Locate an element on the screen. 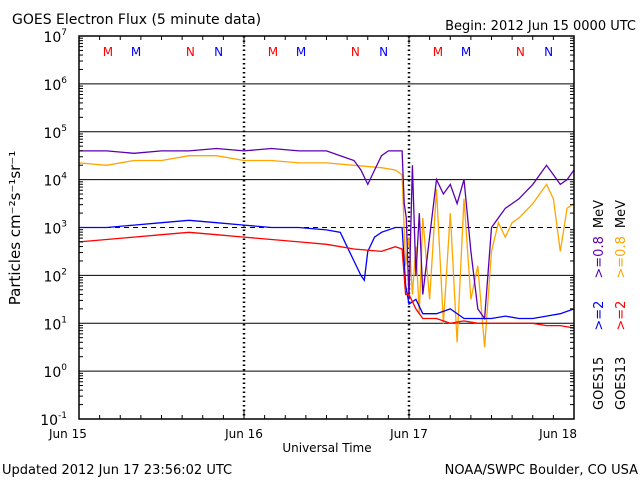 This screenshot has width=640, height=480. y-tick-label: 106 is located at coordinates (55, 85).